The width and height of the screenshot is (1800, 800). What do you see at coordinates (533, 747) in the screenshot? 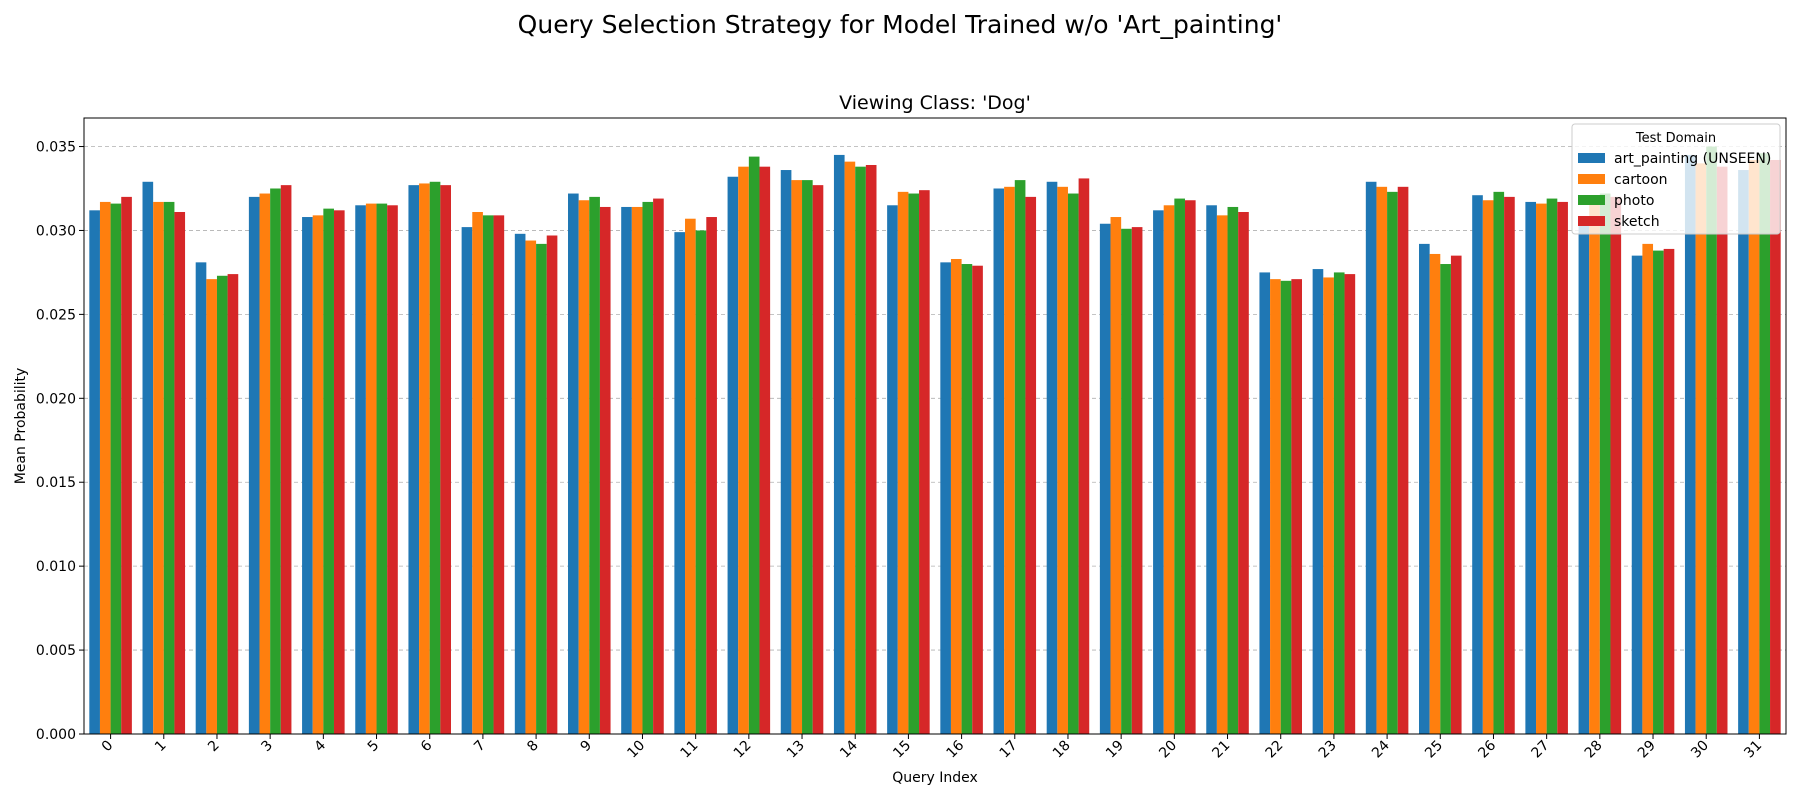
I see `x-tick-label: 8` at bounding box center [533, 747].